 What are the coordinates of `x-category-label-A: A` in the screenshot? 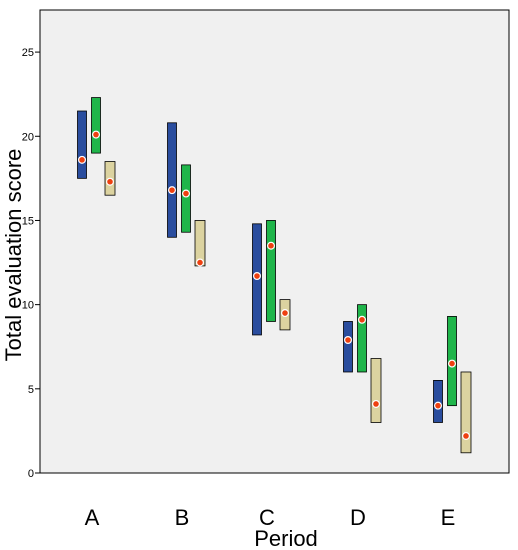 It's located at (92, 517).